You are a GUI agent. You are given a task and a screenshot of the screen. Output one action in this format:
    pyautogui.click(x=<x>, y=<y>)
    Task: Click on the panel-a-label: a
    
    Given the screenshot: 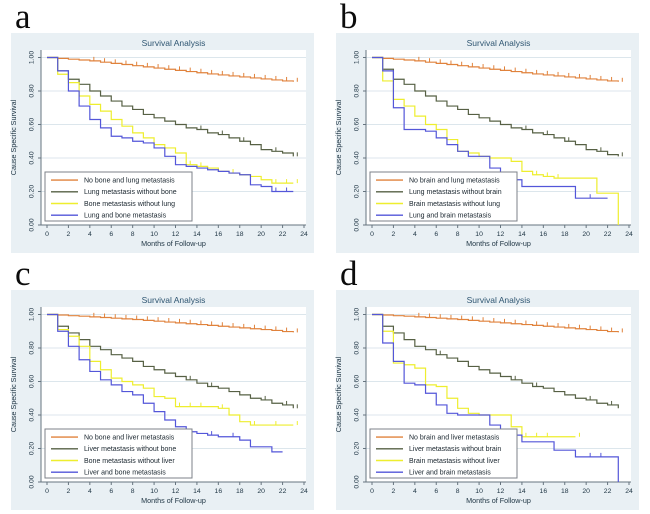 What is the action you would take?
    pyautogui.click(x=23, y=18)
    